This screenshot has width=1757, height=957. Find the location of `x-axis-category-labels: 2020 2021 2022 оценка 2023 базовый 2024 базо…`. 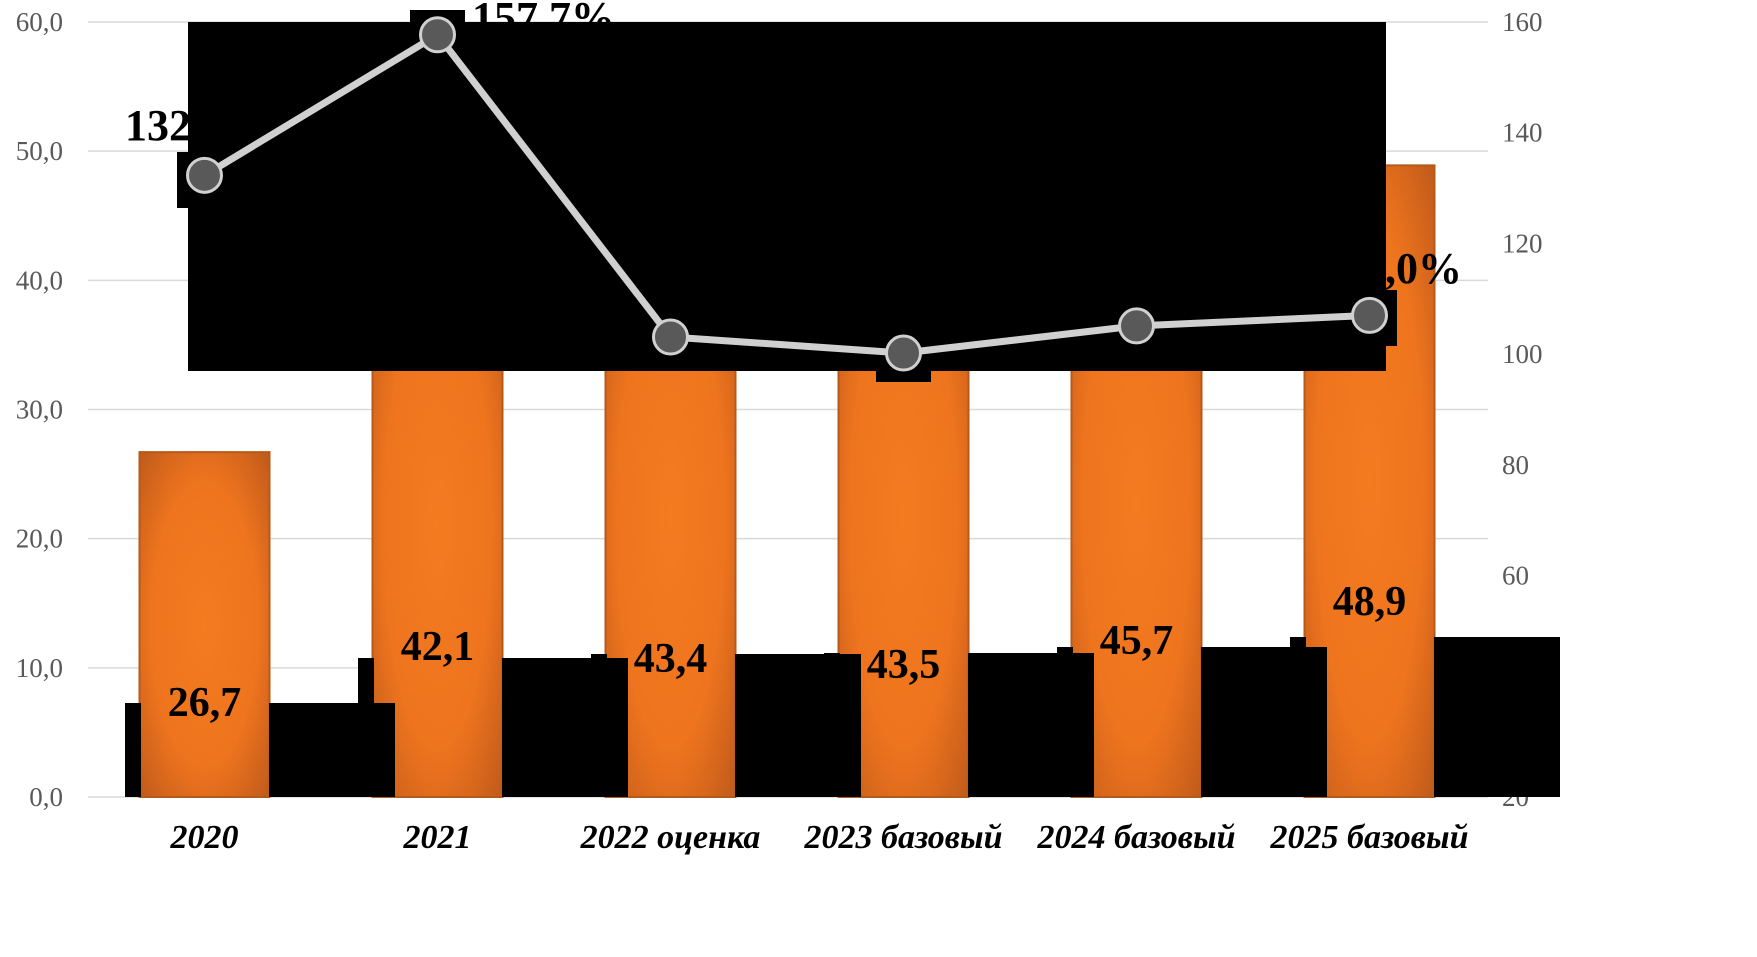

x-axis-category-labels: 2020 2021 2022 оценка 2023 базовый 2024 базо… is located at coordinates (819, 837).